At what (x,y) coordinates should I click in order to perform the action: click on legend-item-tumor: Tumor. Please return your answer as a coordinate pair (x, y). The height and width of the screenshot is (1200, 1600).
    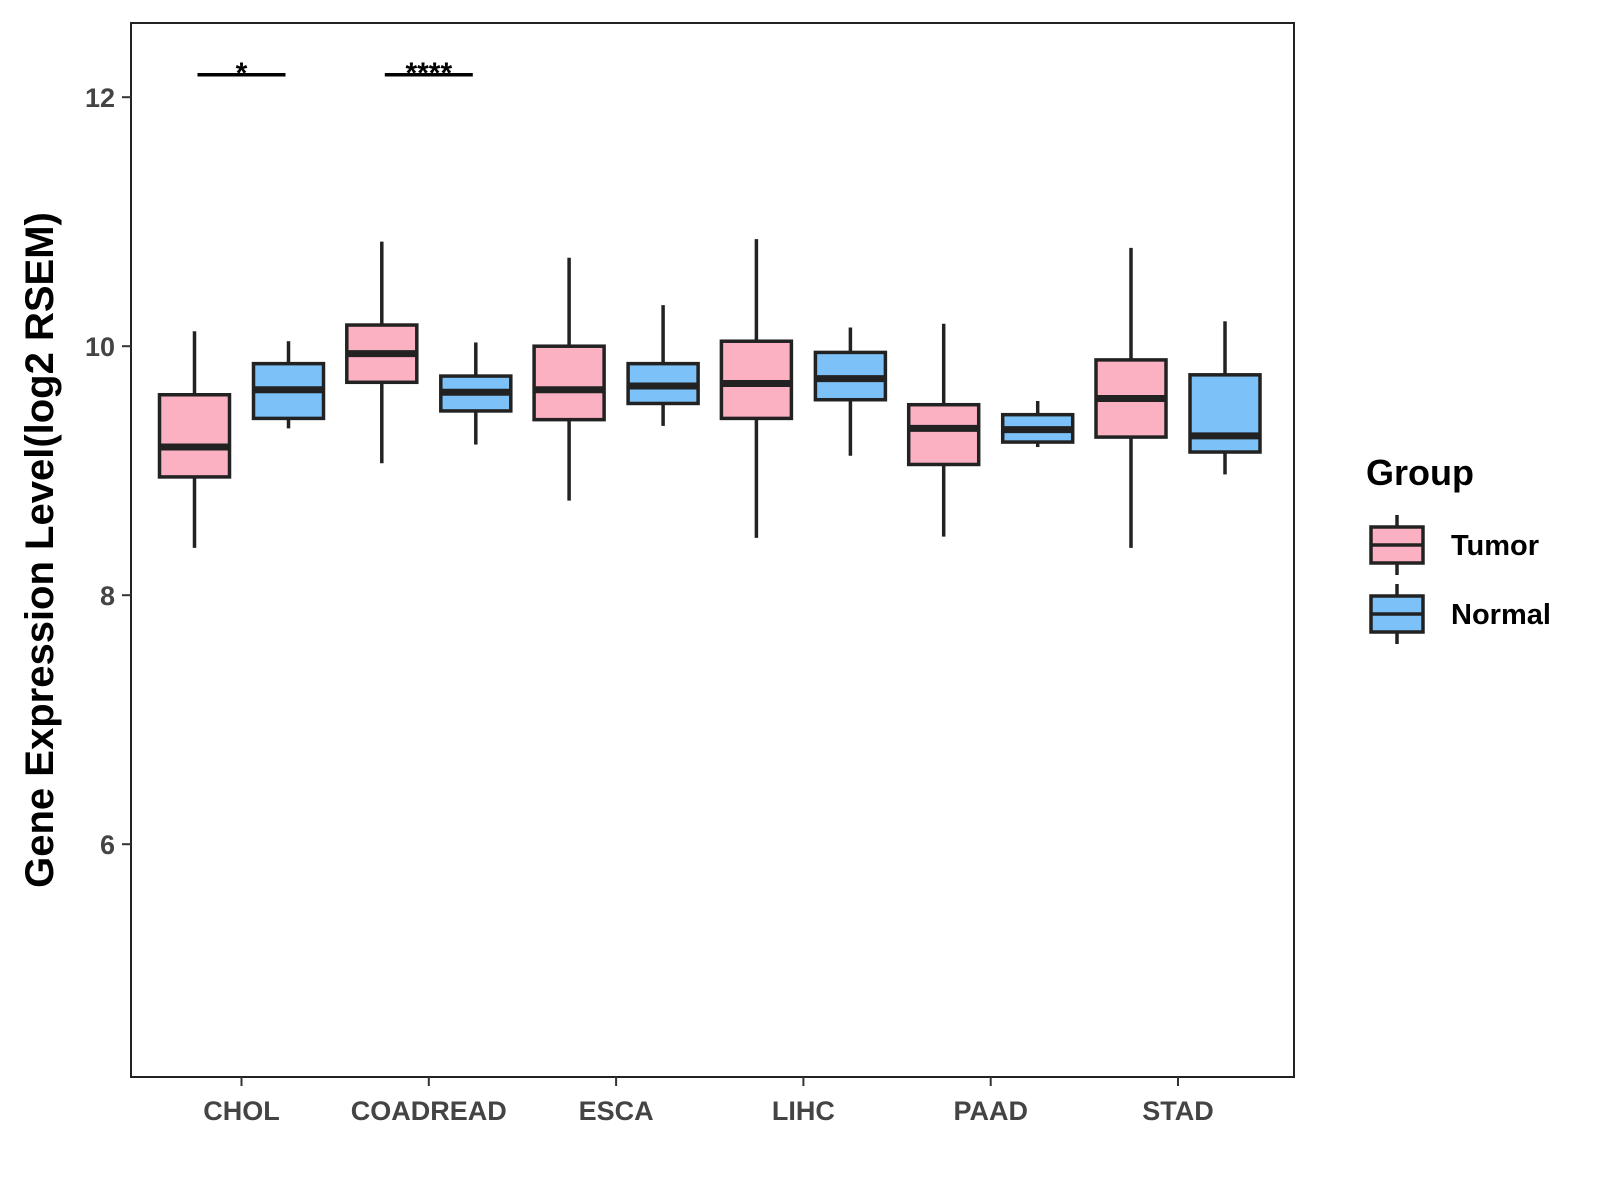
    Looking at the image, I should click on (1454, 545).